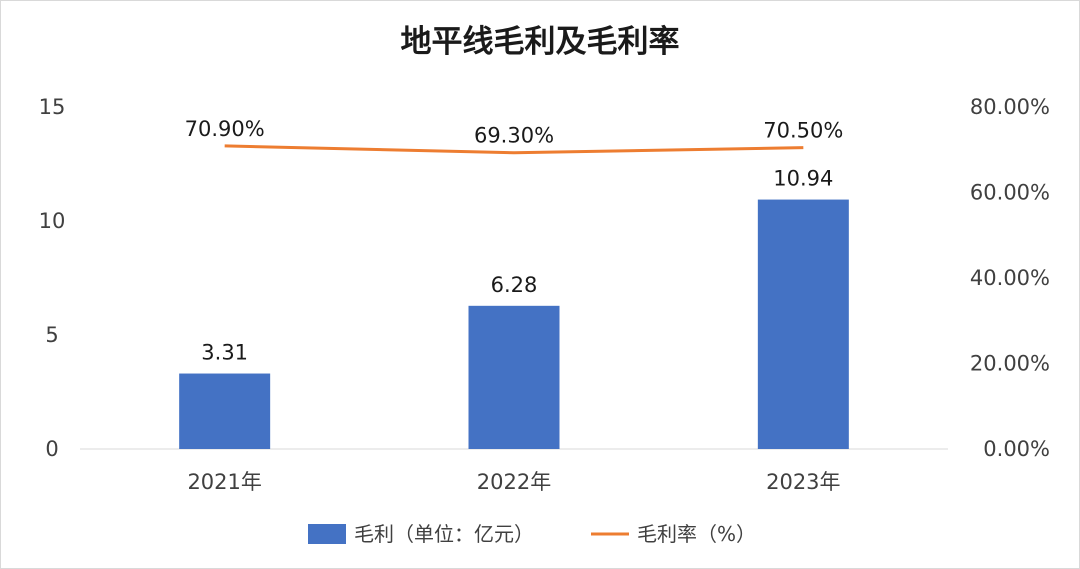  Describe the element at coordinates (1010, 278) in the screenshot. I see `right-axis-tick-label: 40.00%` at that location.